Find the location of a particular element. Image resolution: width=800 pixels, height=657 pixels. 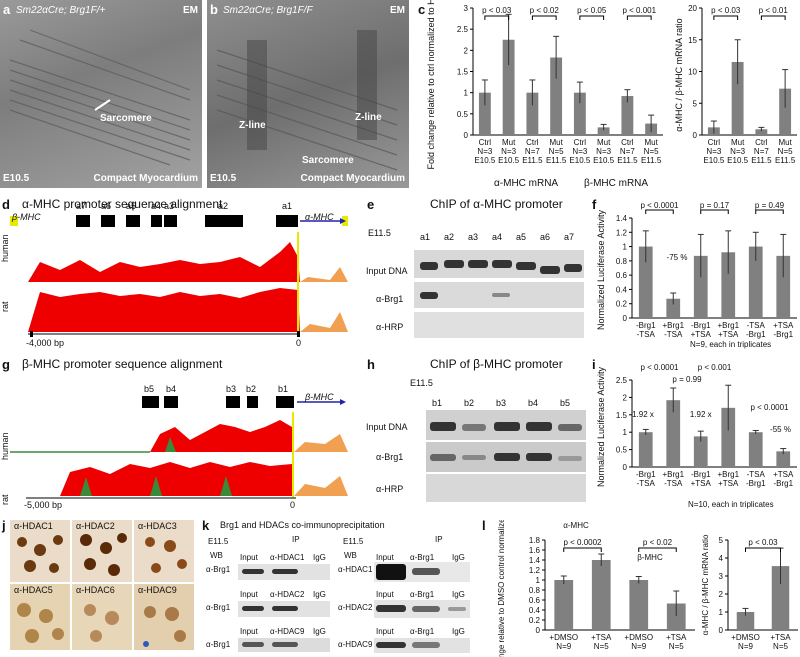

d-title: α-MHC promoter sequence alignment is located at coordinates (122, 204).